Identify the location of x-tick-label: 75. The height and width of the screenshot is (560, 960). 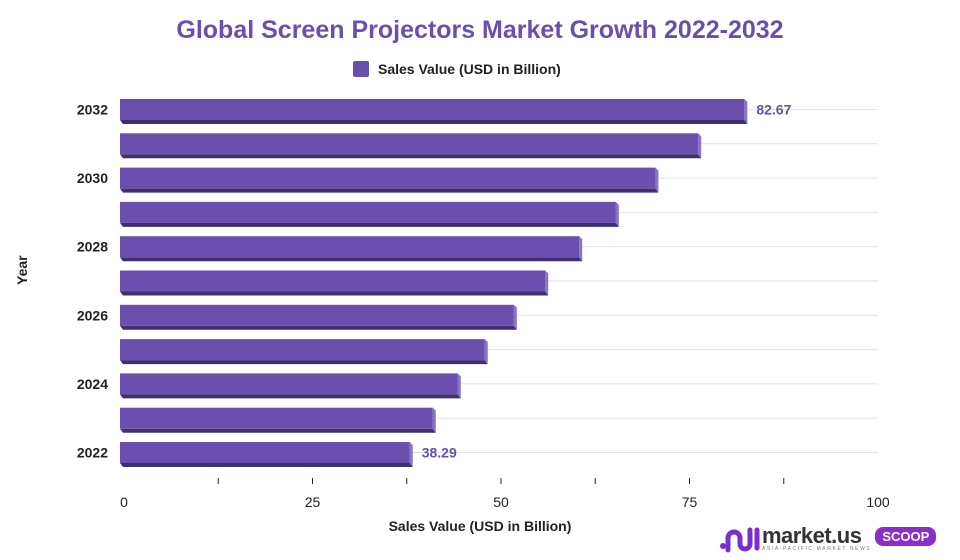
(690, 502).